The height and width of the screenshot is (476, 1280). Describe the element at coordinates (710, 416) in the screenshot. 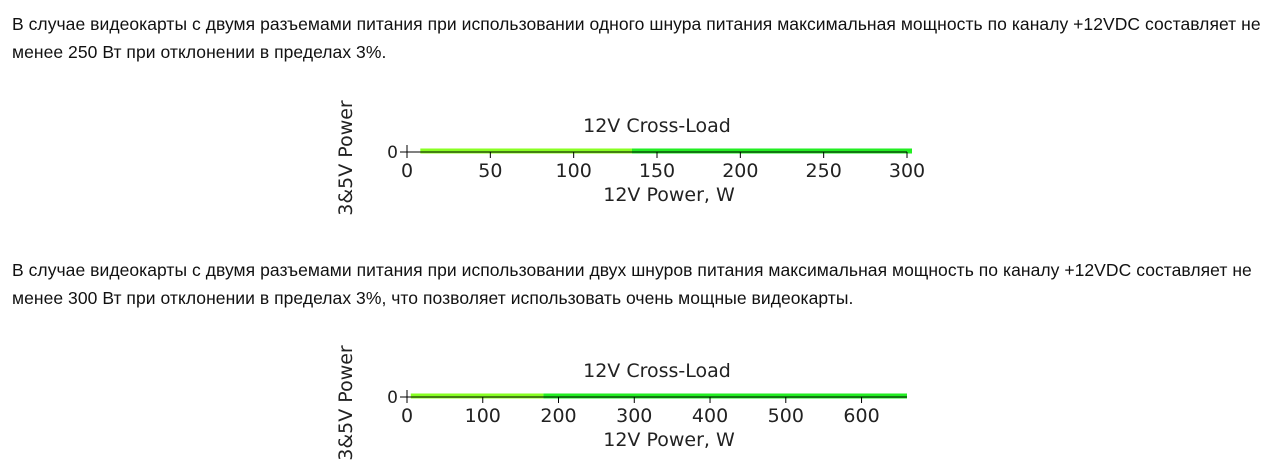

I see `x-tick-label: 400` at that location.